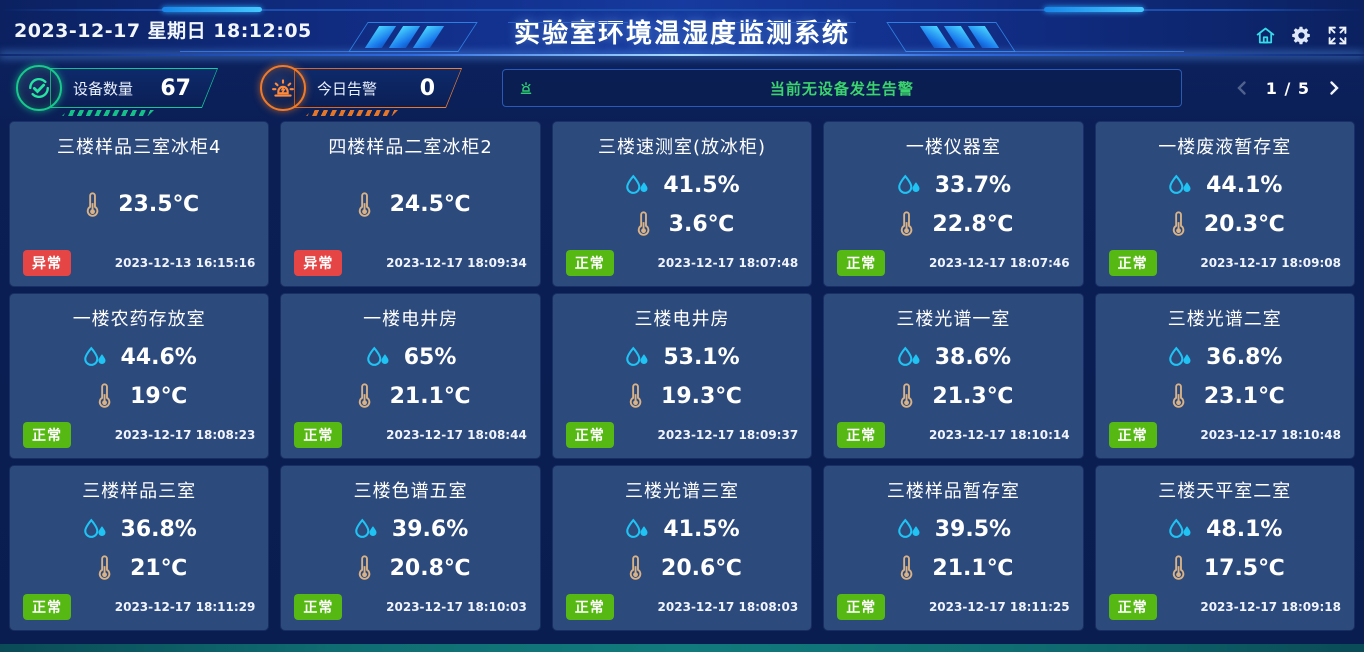 Image resolution: width=1364 pixels, height=652 pixels. I want to click on room-name: 三楼样品三室, so click(139, 491).